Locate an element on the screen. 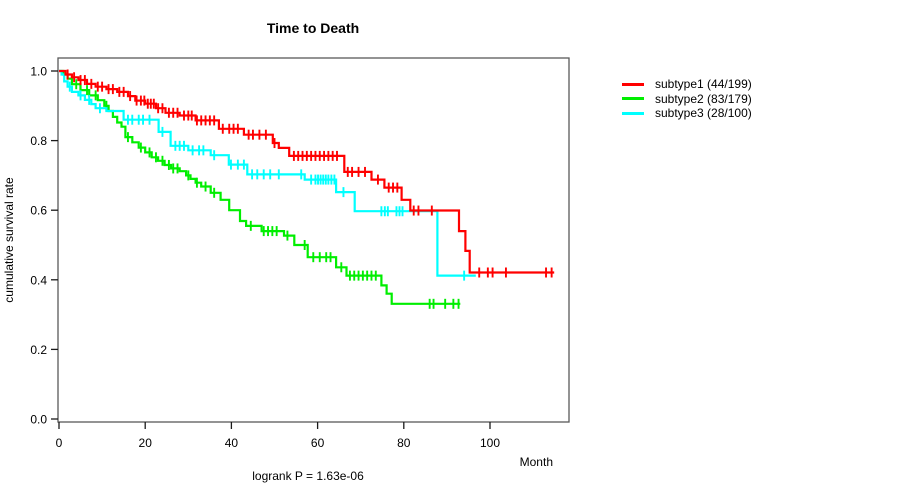 The image size is (900, 500). legend-label-subtype1: subtype1 (44/199) is located at coordinates (703, 84).